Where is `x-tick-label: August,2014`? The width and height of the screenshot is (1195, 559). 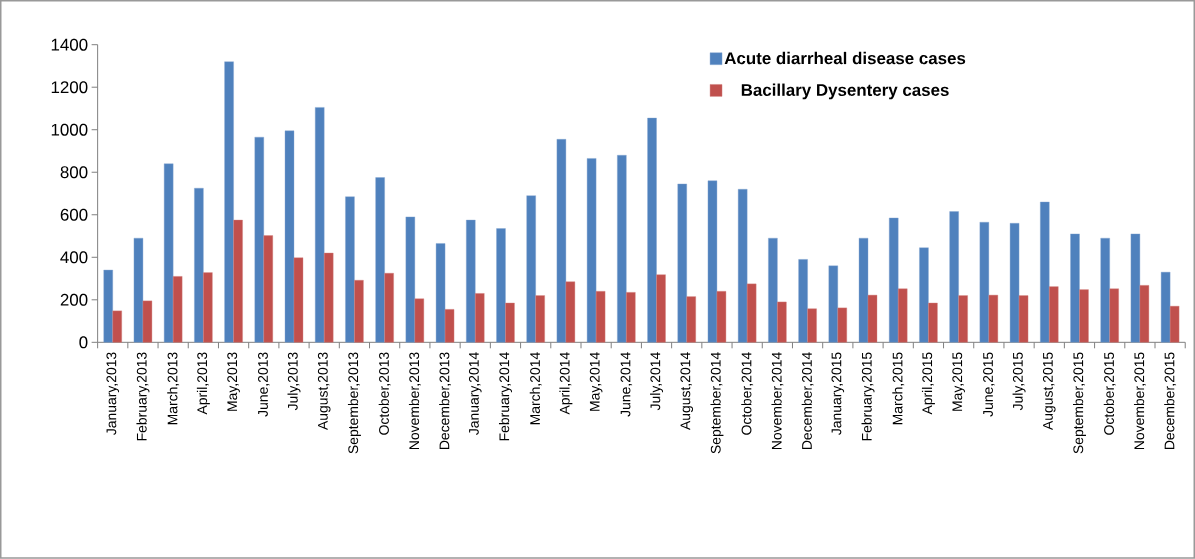 x-tick-label: August,2014 is located at coordinates (687, 391).